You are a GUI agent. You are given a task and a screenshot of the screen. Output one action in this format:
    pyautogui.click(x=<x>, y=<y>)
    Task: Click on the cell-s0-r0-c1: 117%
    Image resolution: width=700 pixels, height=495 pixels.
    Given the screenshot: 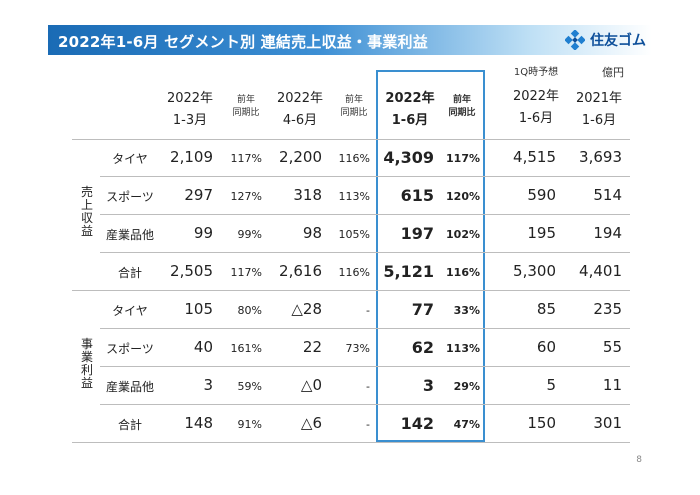 What is the action you would take?
    pyautogui.click(x=246, y=158)
    